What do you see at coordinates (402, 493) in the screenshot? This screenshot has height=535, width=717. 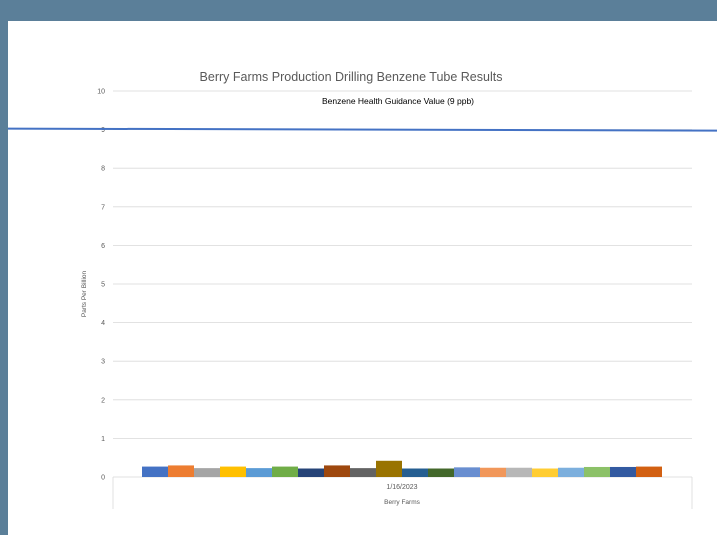 I see `category-axis-box` at bounding box center [402, 493].